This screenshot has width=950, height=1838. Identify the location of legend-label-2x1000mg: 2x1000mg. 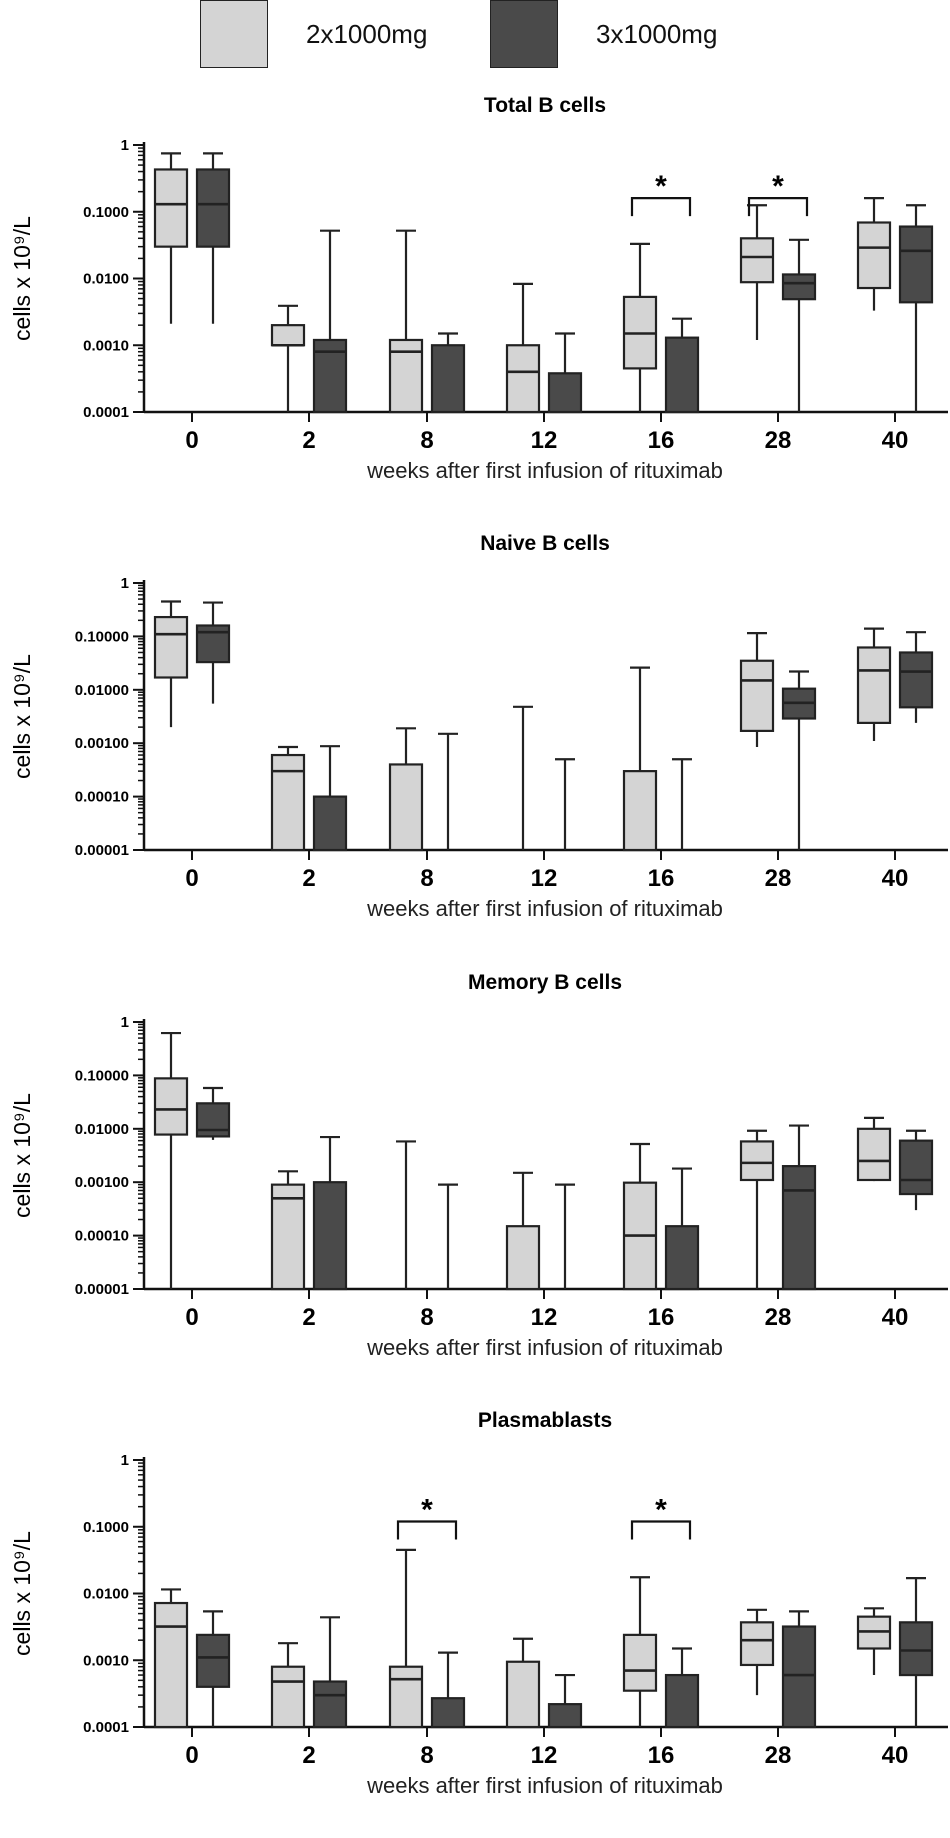
(367, 33).